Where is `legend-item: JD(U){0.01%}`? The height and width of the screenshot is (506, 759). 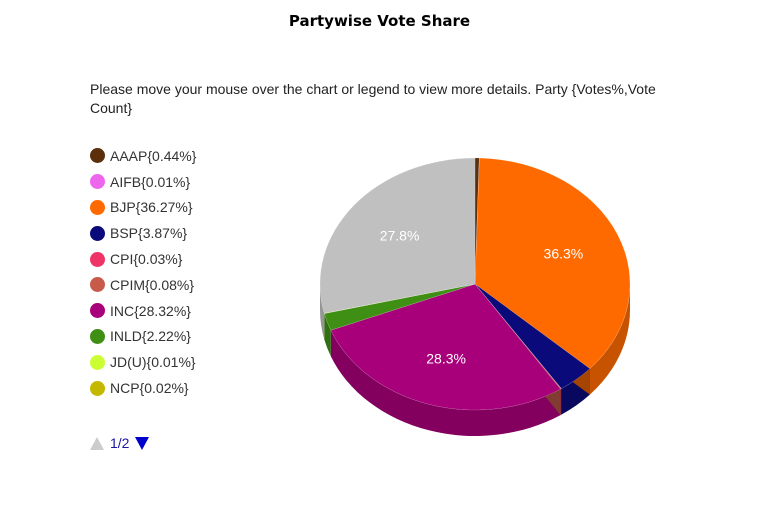 legend-item: JD(U){0.01%} is located at coordinates (143, 362).